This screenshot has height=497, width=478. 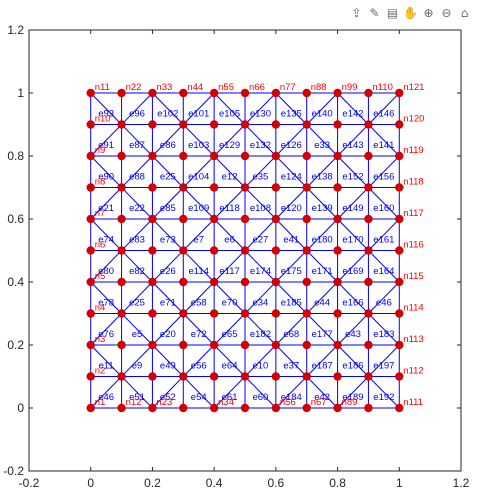 I want to click on x-tick-label: 0.2, so click(x=152, y=483).